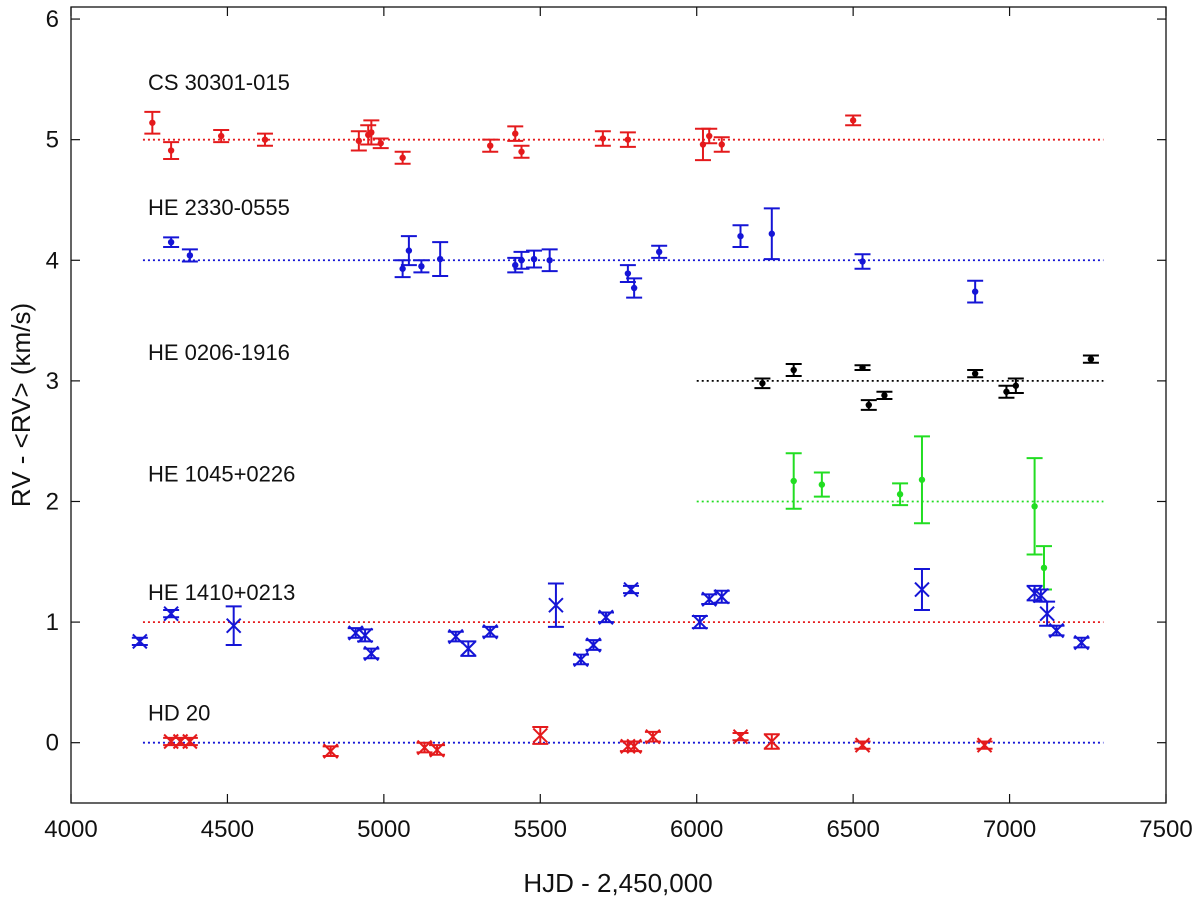 The image size is (1200, 899). Describe the element at coordinates (52, 260) in the screenshot. I see `y-tick-label: 4` at that location.